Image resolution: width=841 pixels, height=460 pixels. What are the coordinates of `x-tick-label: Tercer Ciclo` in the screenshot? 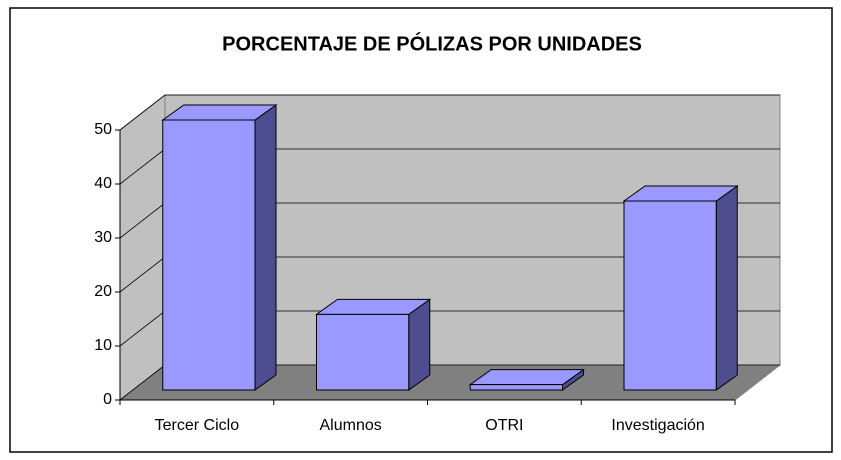 It's located at (197, 425).